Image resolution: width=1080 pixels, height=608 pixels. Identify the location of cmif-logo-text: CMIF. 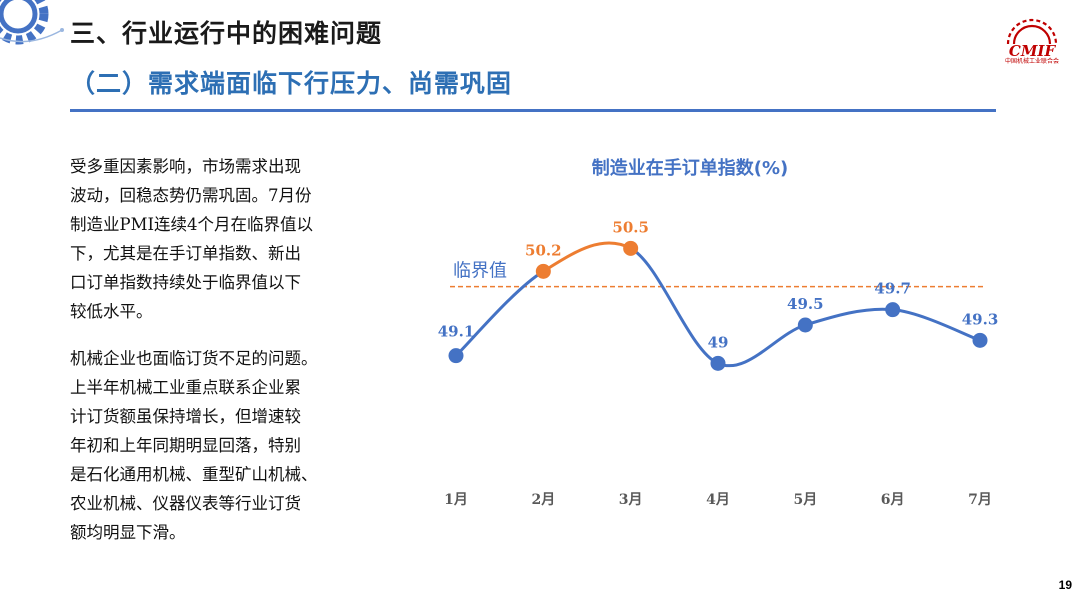
(1033, 51).